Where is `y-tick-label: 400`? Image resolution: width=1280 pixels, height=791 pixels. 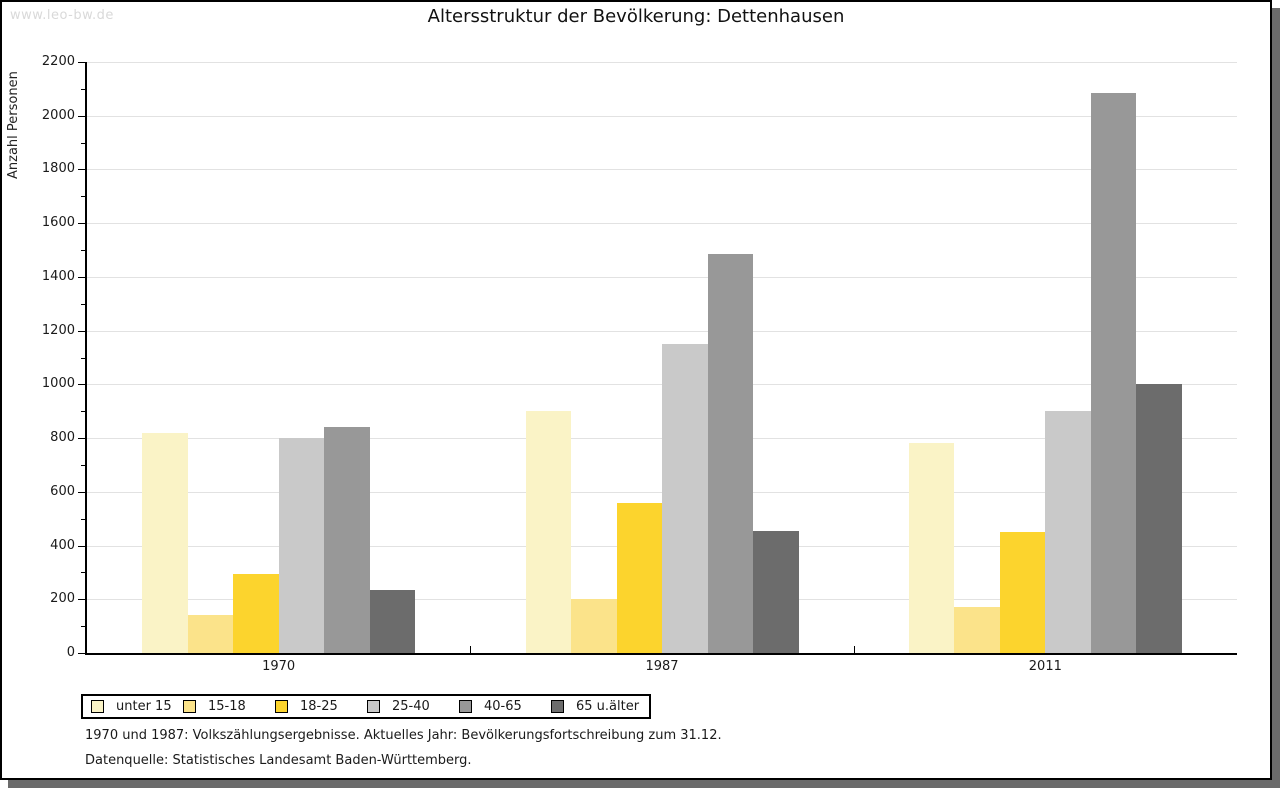
y-tick-label: 400 is located at coordinates (62, 545).